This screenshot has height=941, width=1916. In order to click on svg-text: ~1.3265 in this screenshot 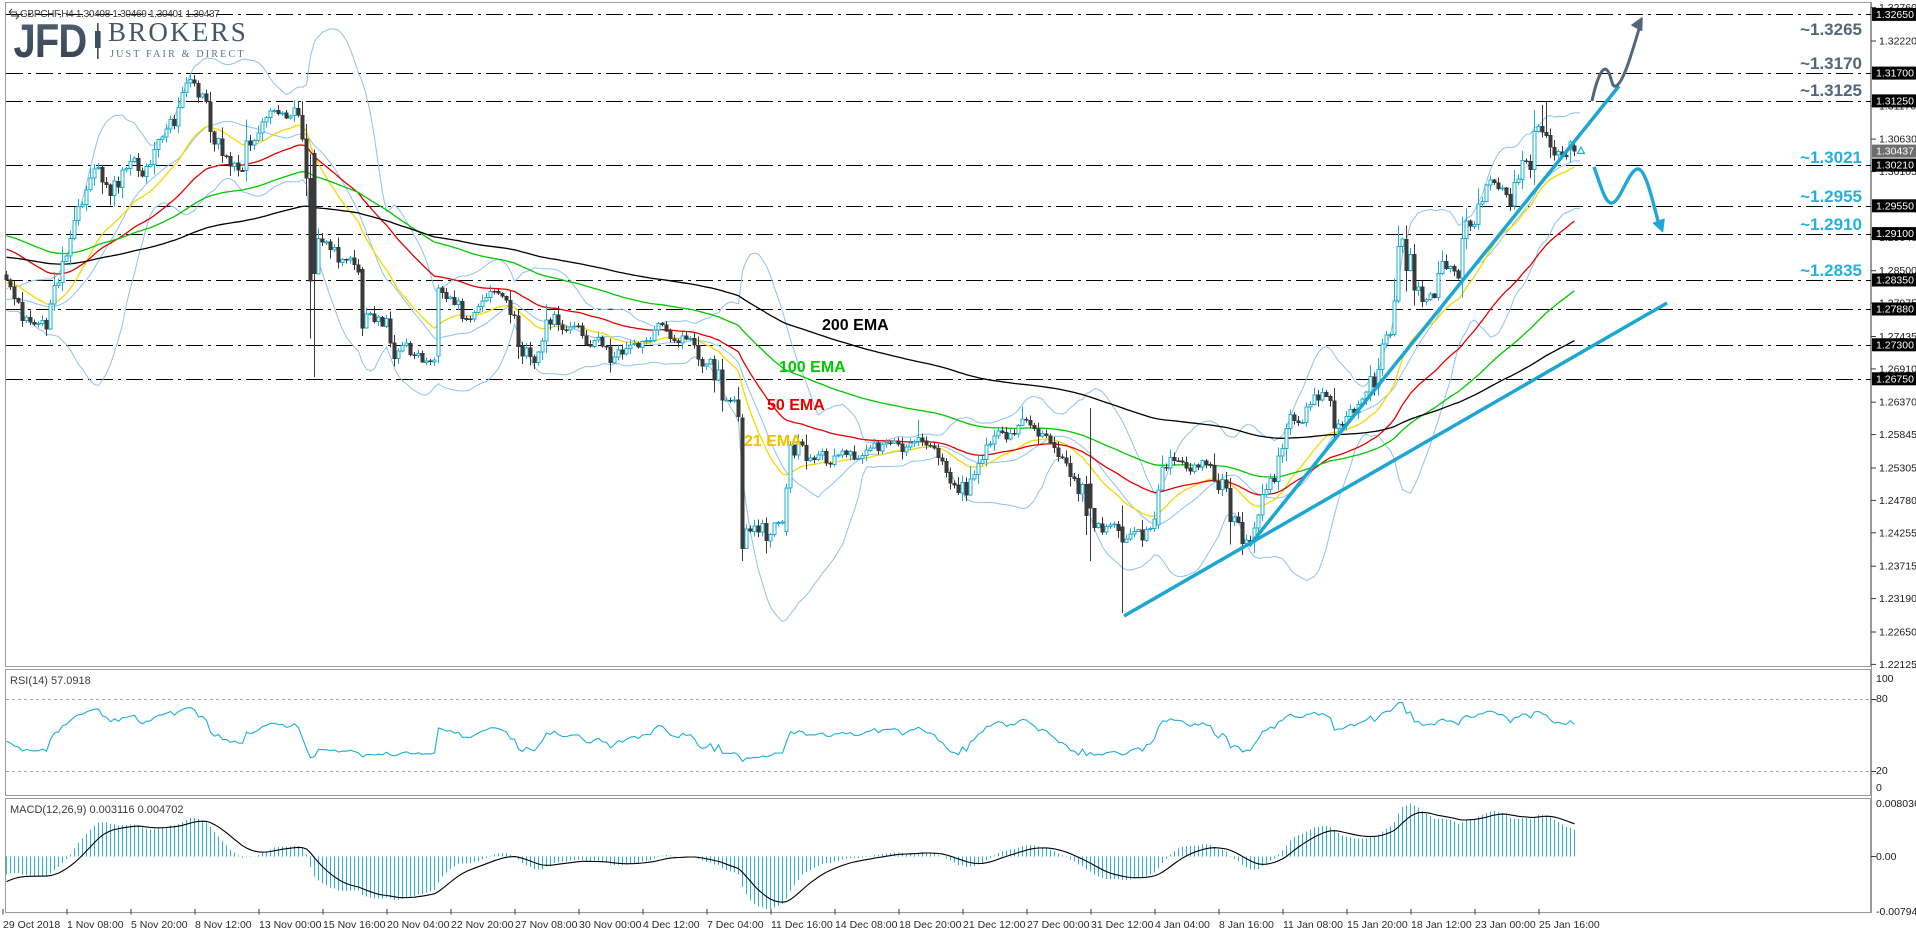, I will do `click(1831, 29)`.